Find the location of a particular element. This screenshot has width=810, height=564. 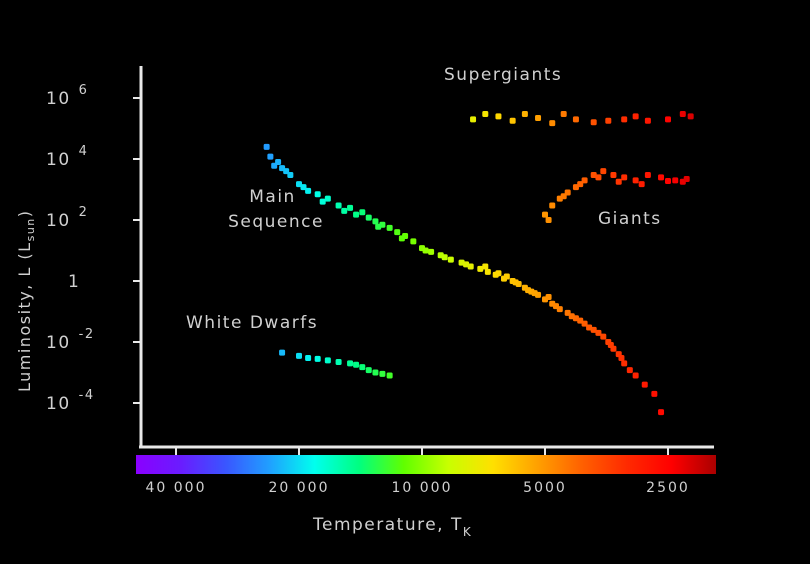

annotation-supergiants: Supergiants is located at coordinates (503, 75).